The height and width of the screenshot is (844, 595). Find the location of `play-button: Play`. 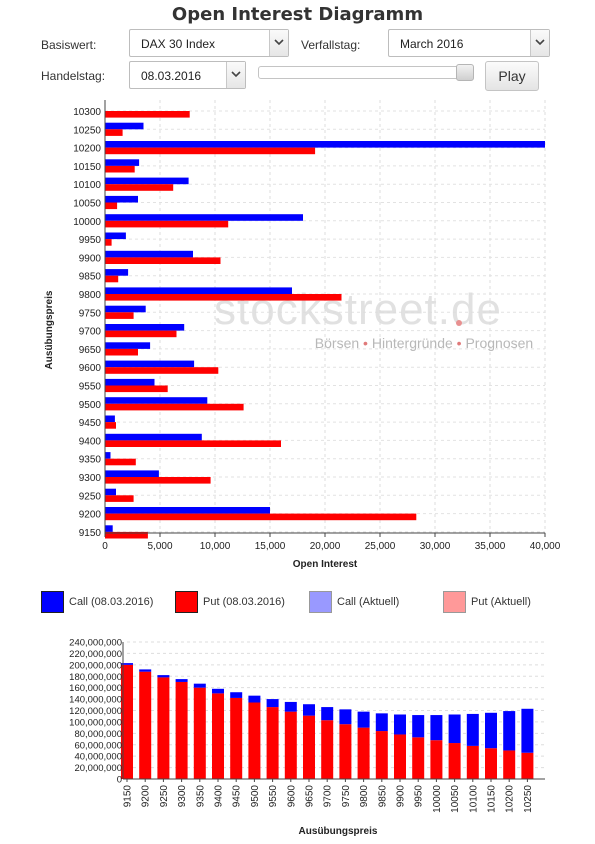

play-button: Play is located at coordinates (512, 76).